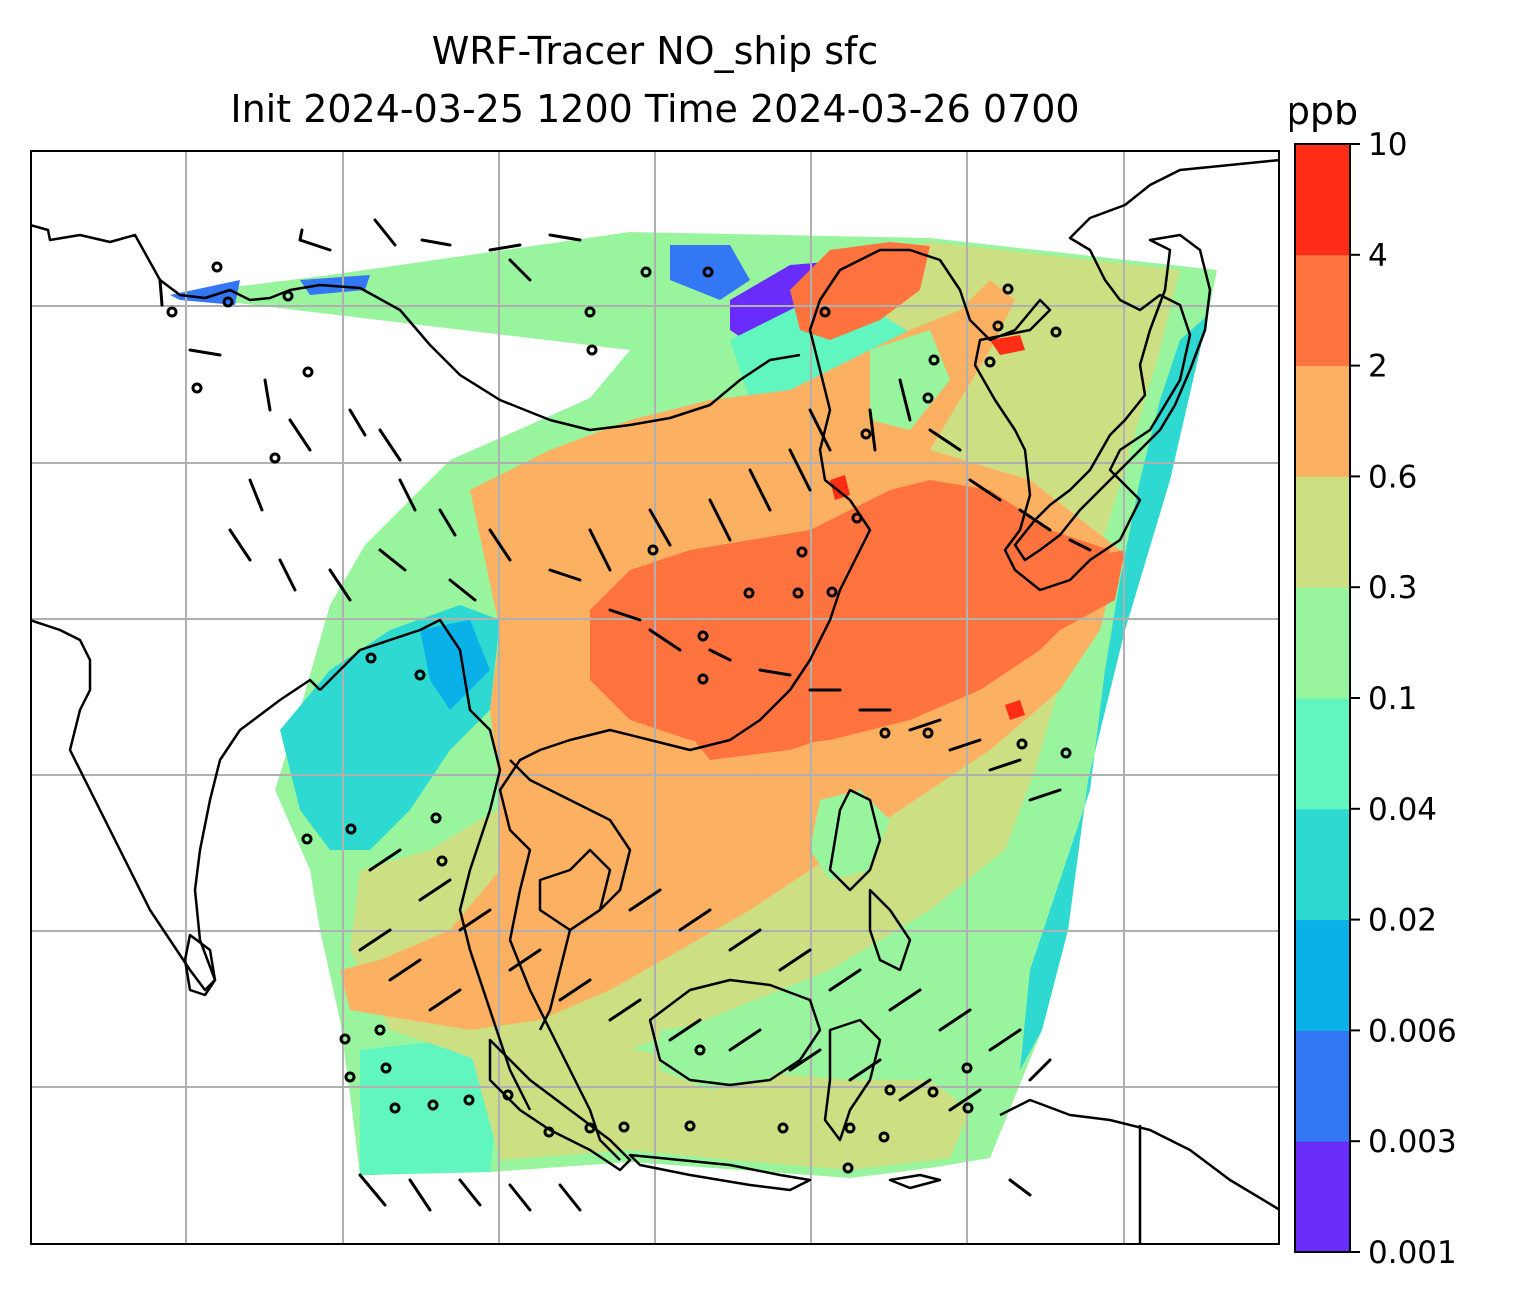  What do you see at coordinates (1378, 256) in the screenshot?
I see `colorbar-tick-label: 4` at bounding box center [1378, 256].